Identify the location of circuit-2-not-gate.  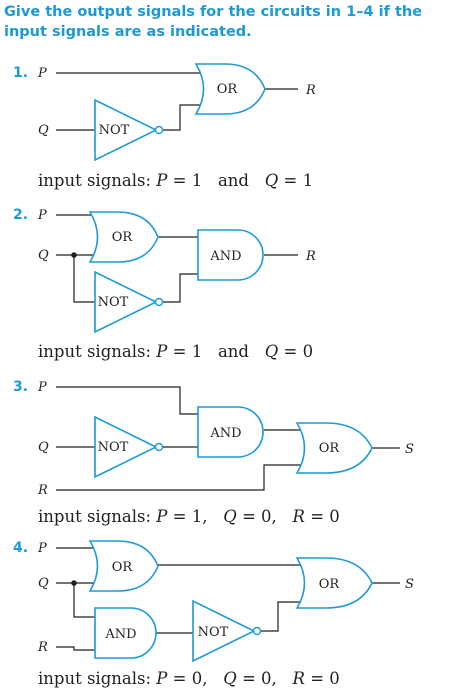
(126, 302).